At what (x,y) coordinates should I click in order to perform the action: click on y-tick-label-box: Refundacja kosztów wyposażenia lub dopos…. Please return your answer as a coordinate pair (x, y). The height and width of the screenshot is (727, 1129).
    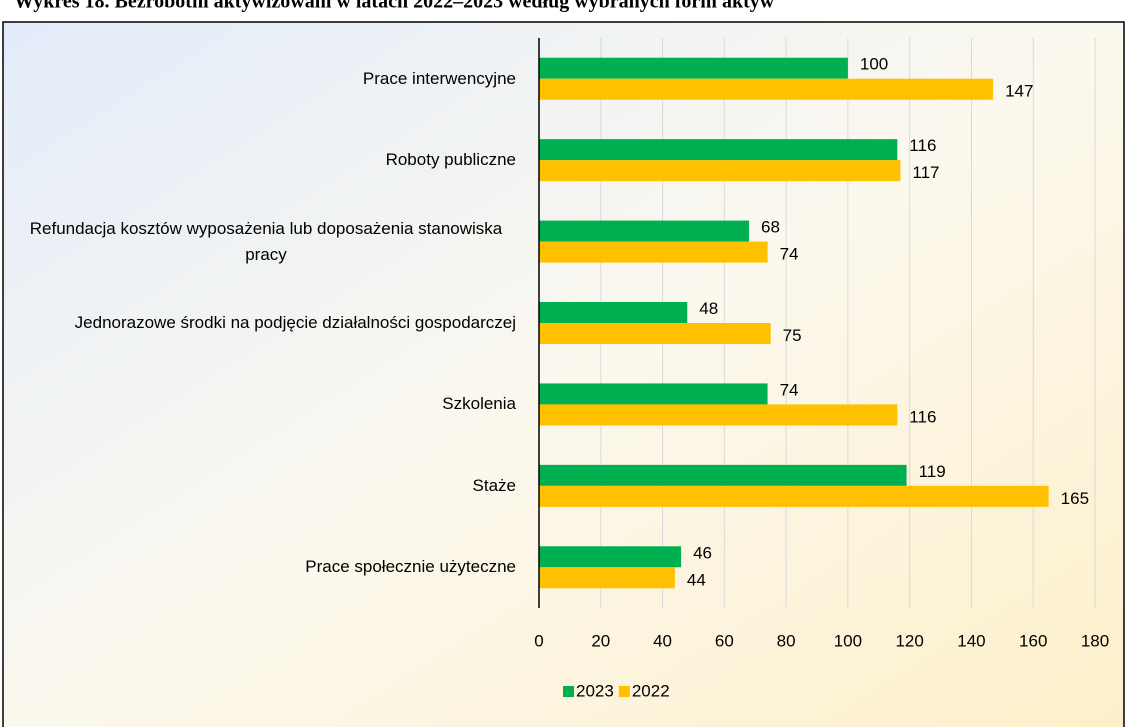
    Looking at the image, I should click on (266, 241).